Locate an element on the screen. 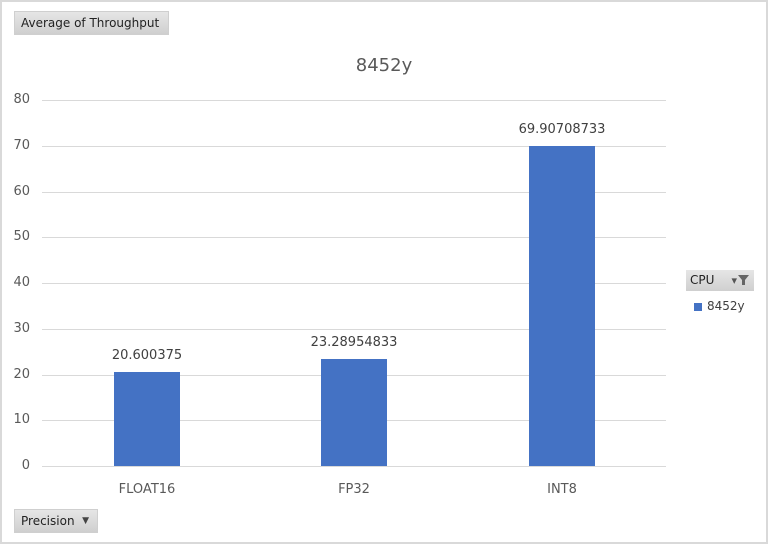 Image resolution: width=768 pixels, height=544 pixels. value-field-button: Average of Throughput is located at coordinates (91, 23).